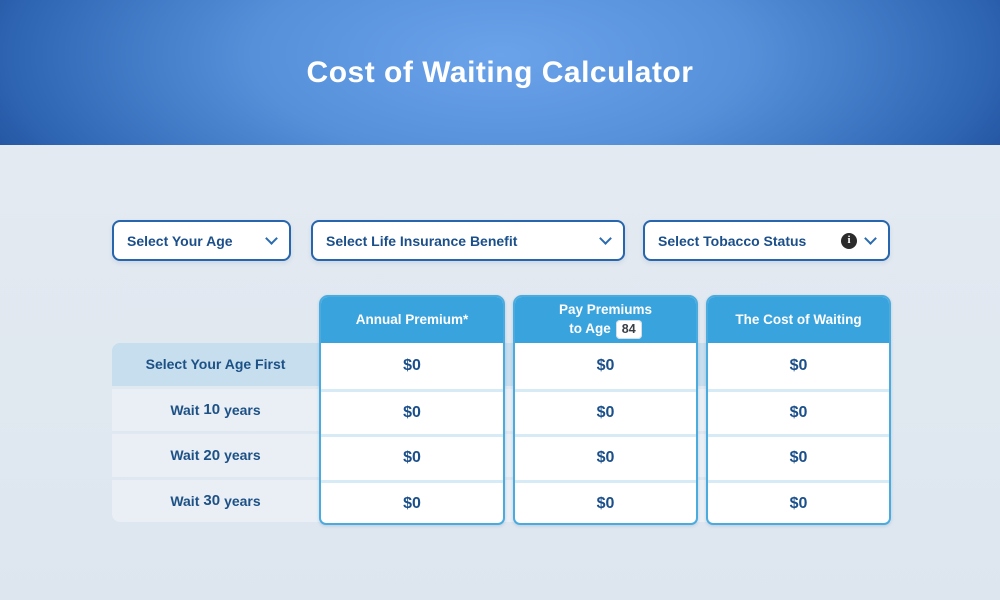 Image resolution: width=1000 pixels, height=600 pixels. Describe the element at coordinates (212, 501) in the screenshot. I see `row-label-number: 30` at that location.